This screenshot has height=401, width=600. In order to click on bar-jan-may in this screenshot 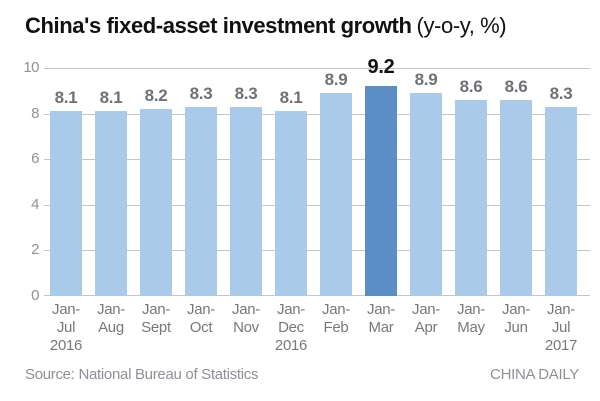, I will do `click(471, 197)`.